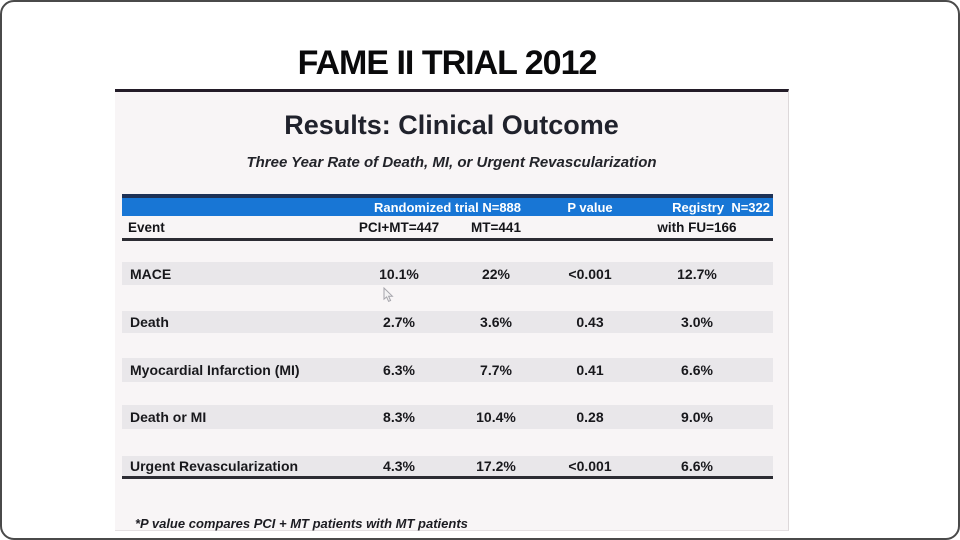  What do you see at coordinates (215, 370) in the screenshot?
I see `cell-event: Myocardial Infarction (MI)` at bounding box center [215, 370].